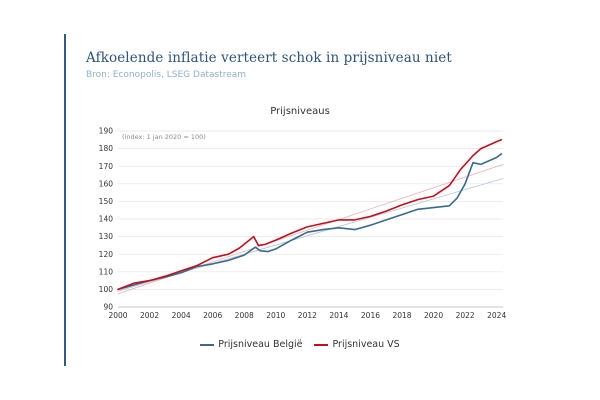 Image resolution: width=600 pixels, height=400 pixels. Describe the element at coordinates (65, 200) in the screenshot. I see `accent-rule` at that location.